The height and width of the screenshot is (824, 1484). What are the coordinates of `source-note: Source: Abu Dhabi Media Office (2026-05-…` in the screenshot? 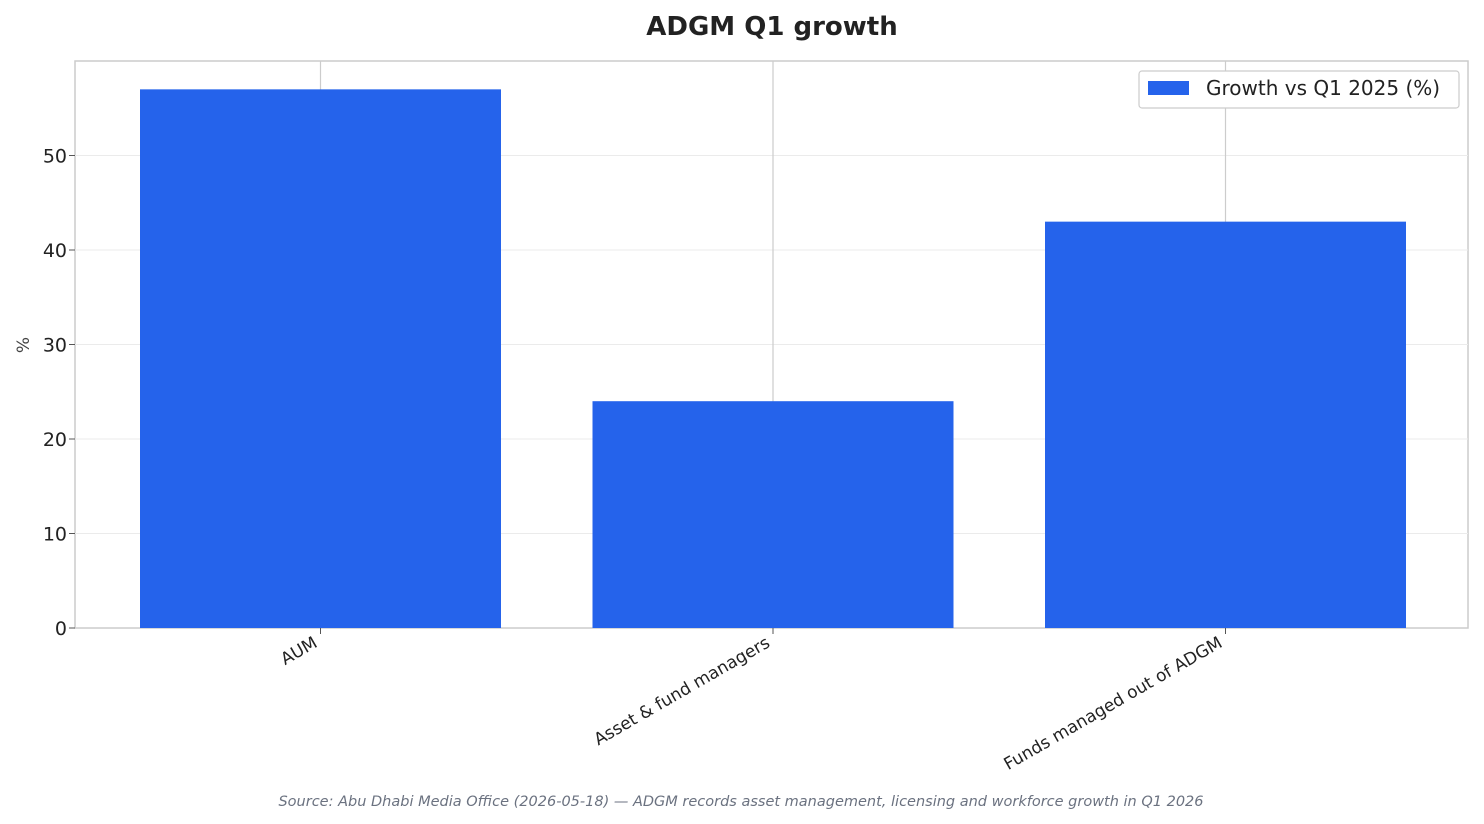 It's located at (740, 802).